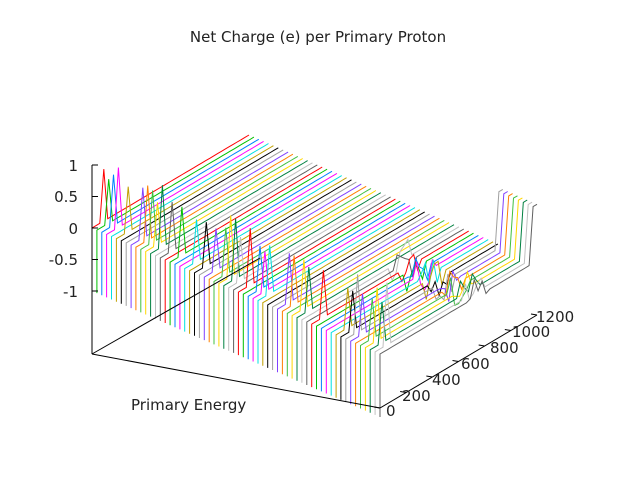  I want to click on z-tick-label: 0.5, so click(66, 197).